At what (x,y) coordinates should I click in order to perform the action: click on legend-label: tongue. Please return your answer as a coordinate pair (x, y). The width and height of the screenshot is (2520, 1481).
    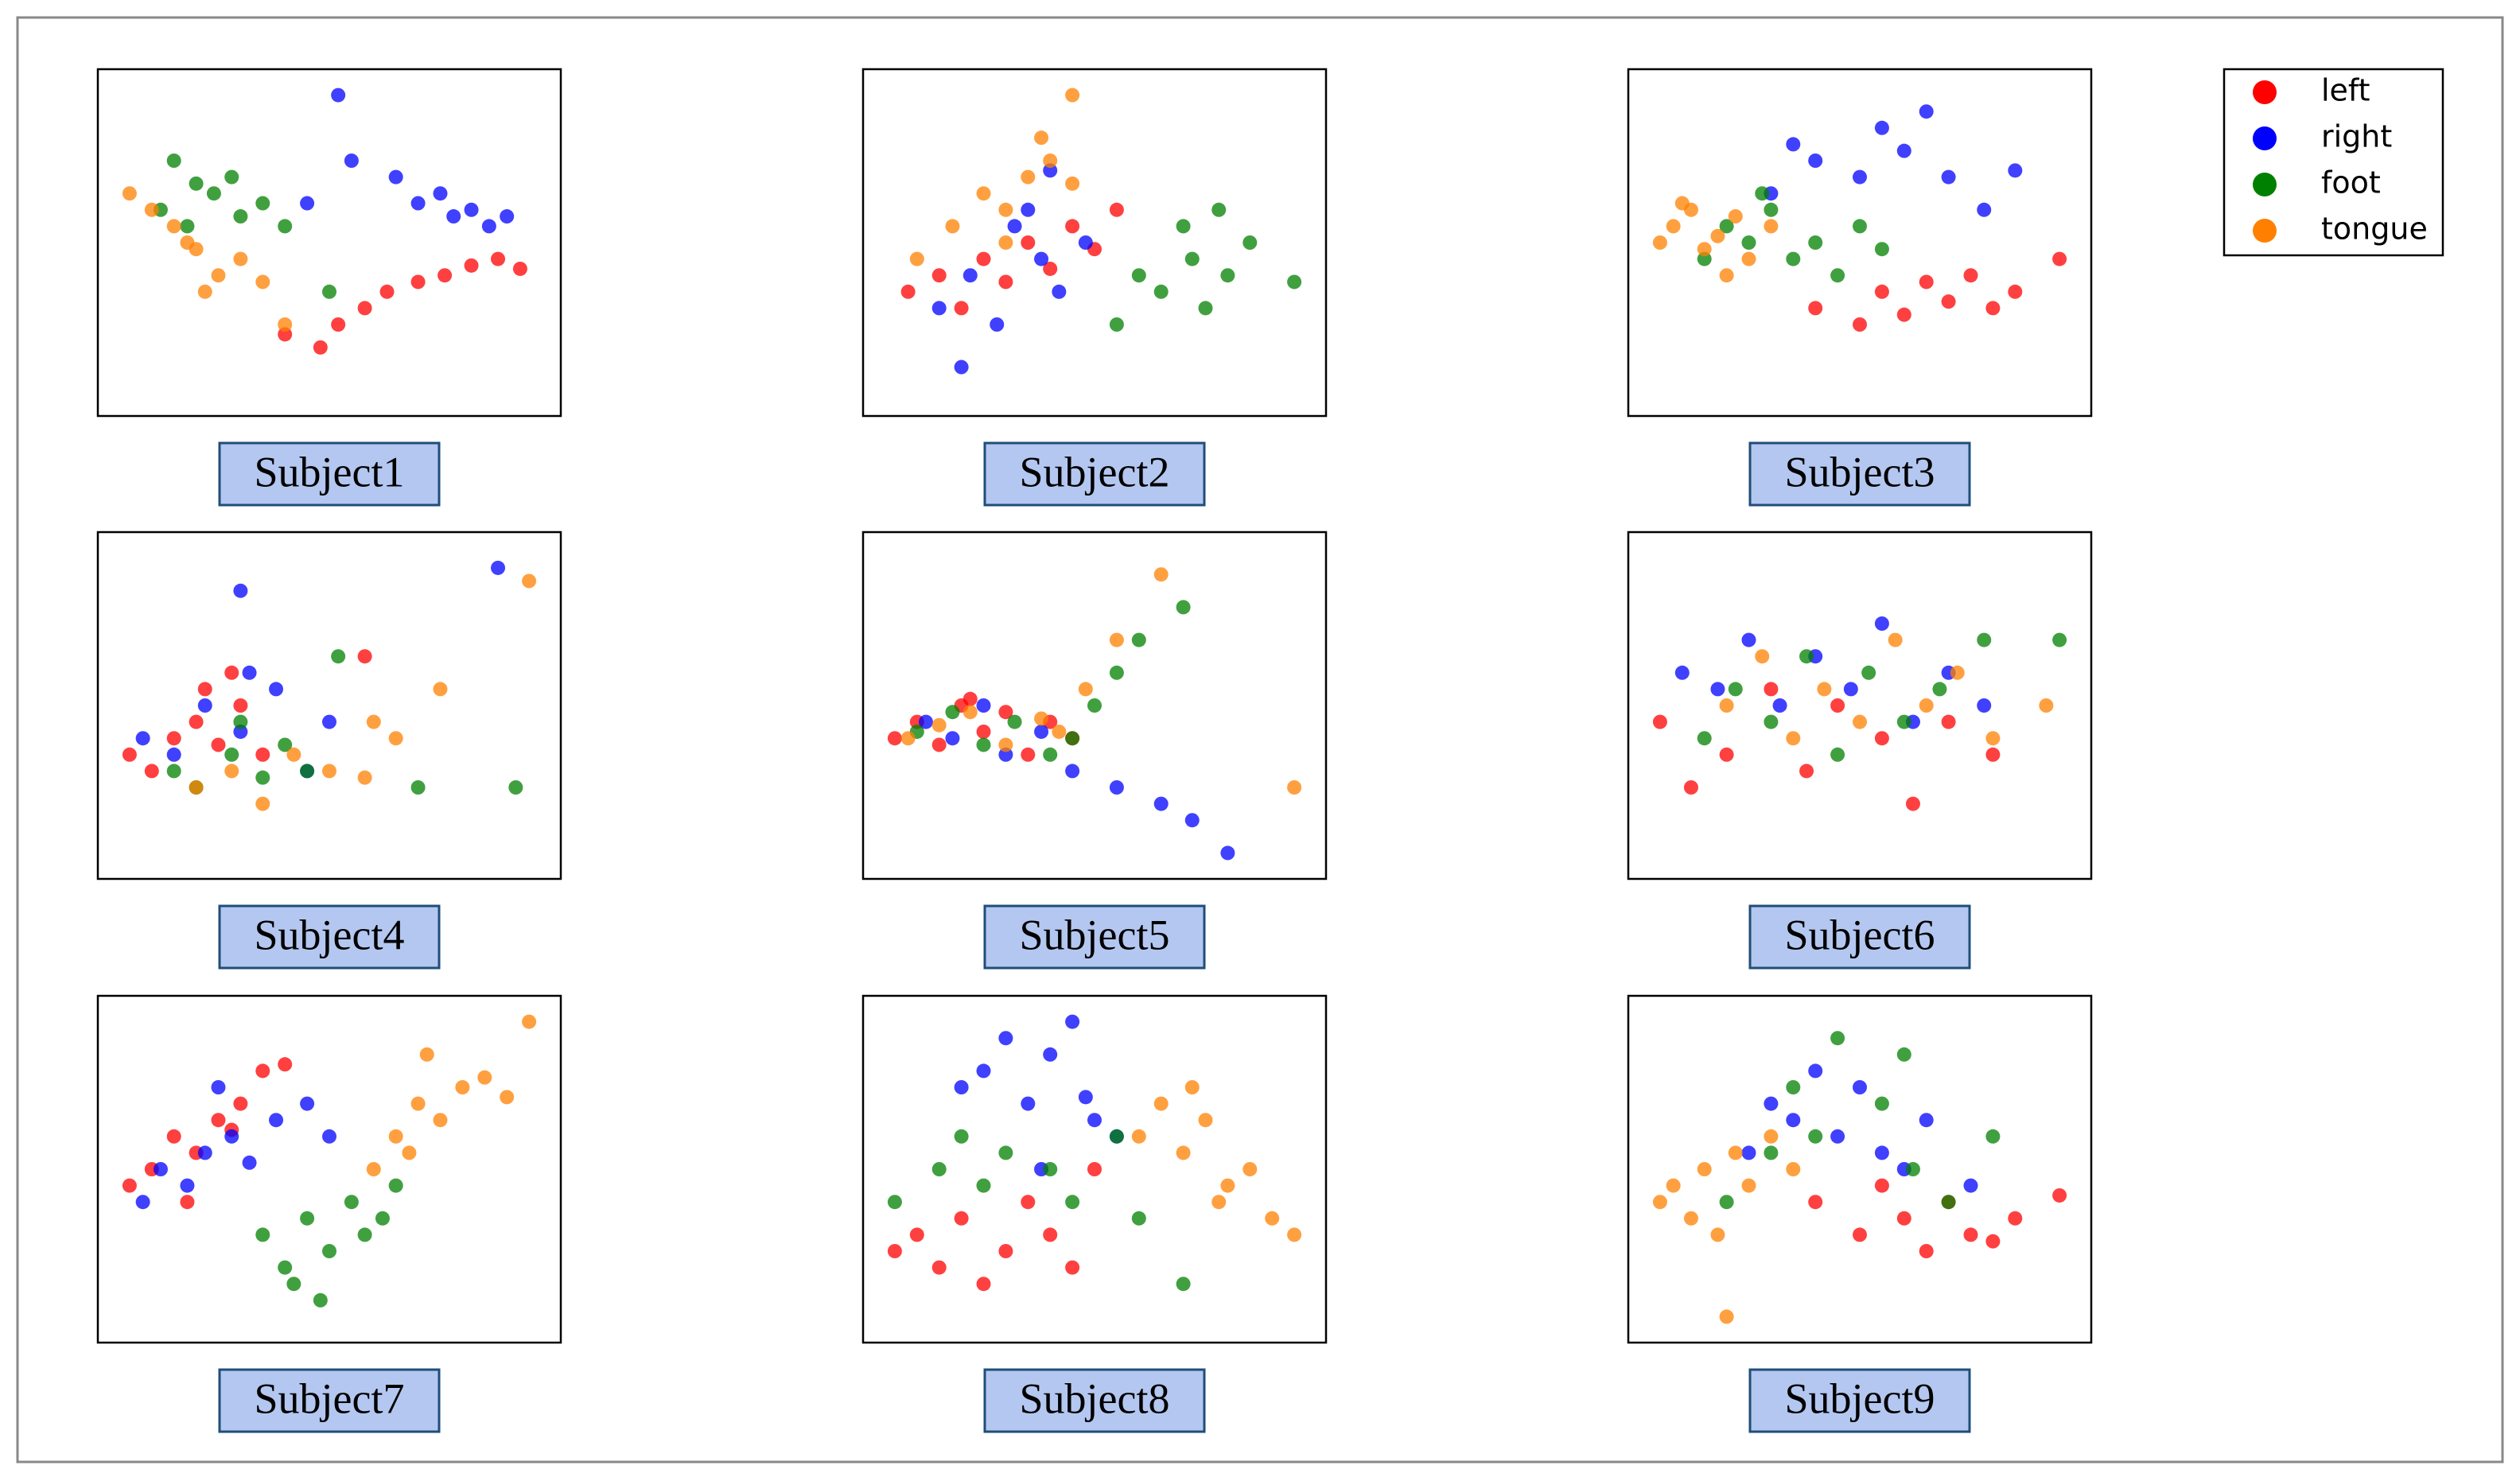
    Looking at the image, I should click on (2374, 229).